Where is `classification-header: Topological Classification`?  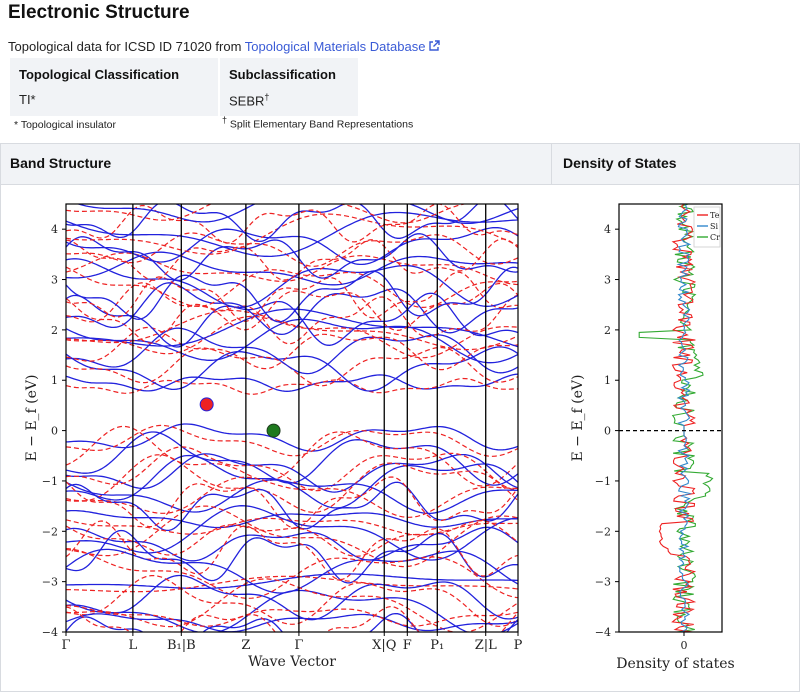 classification-header: Topological Classification is located at coordinates (99, 74).